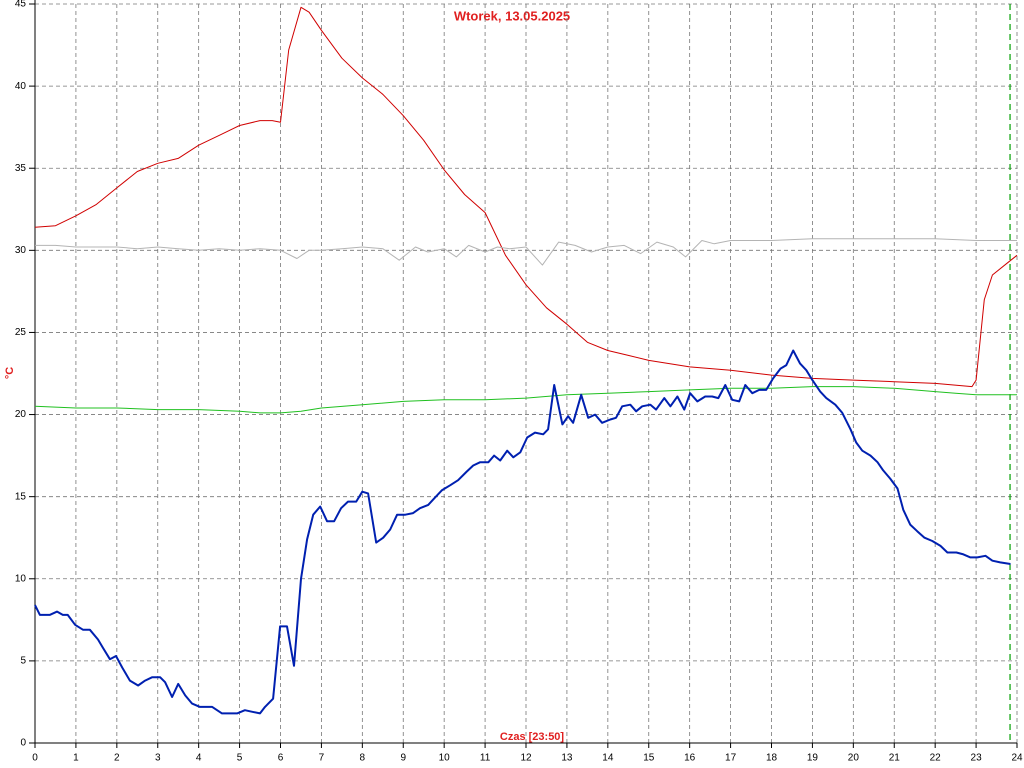 This screenshot has height=768, width=1024. Describe the element at coordinates (21, 414) in the screenshot. I see `y-tick-label: 20` at that location.